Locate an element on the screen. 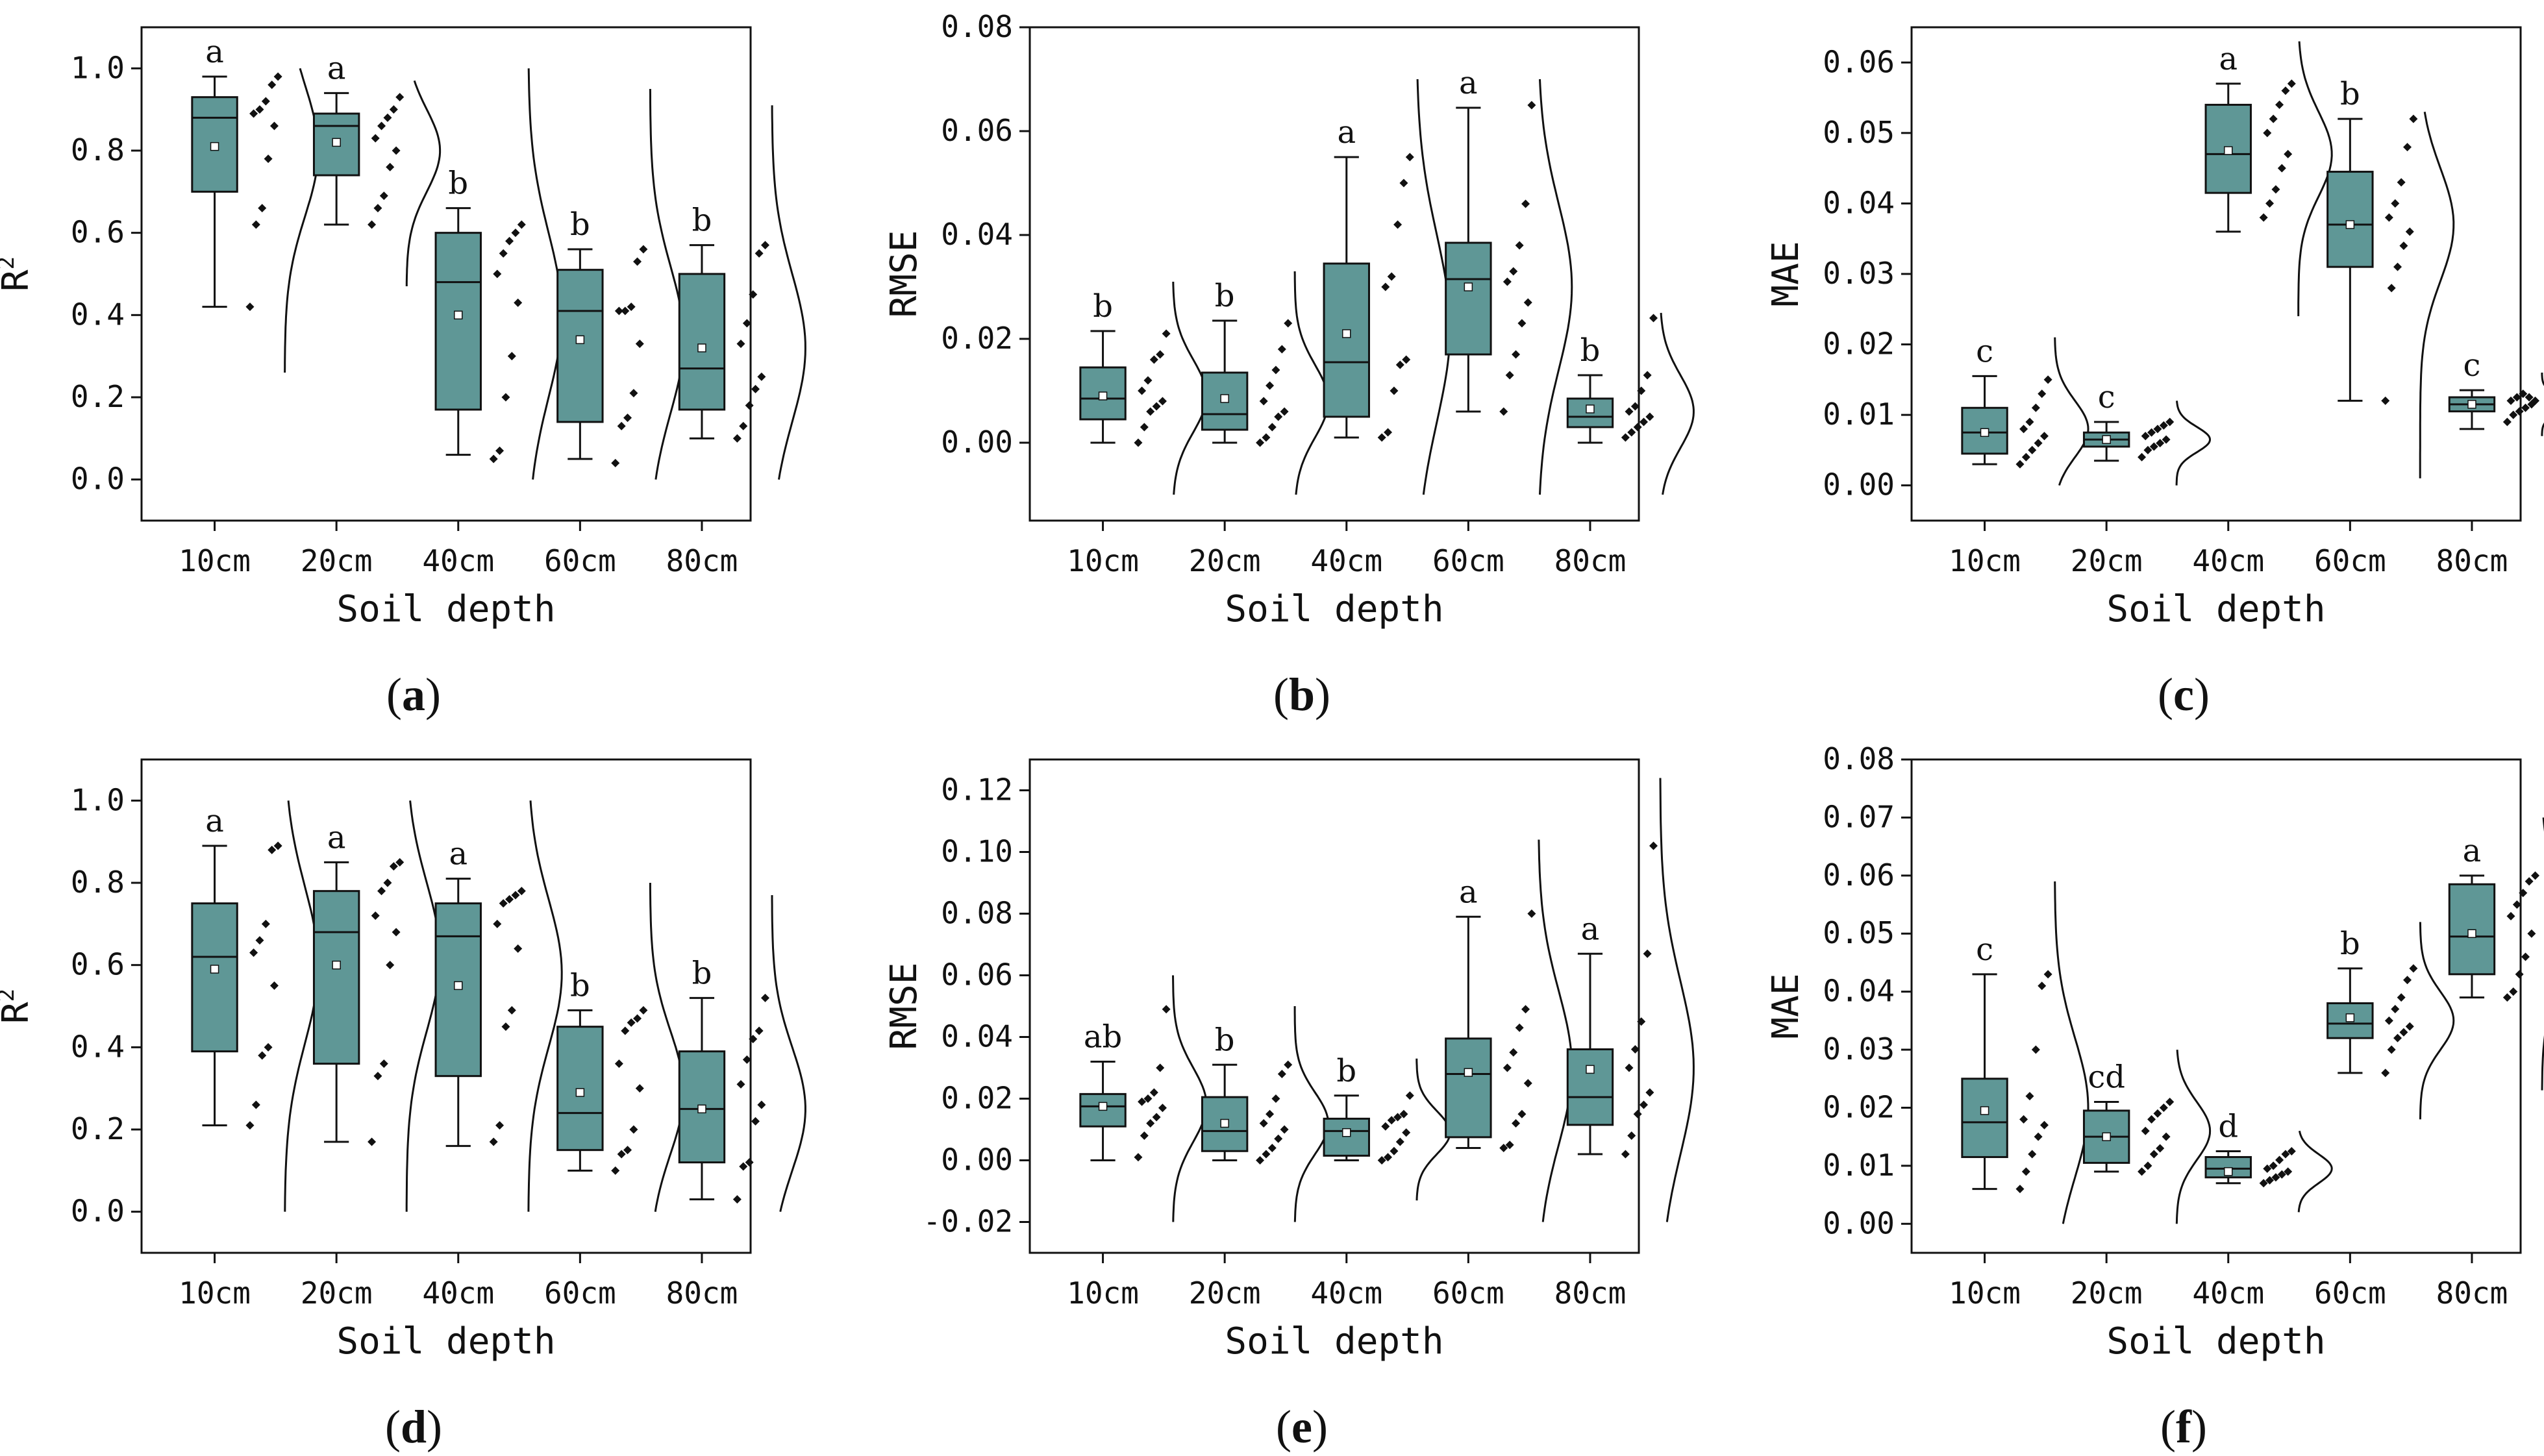 The height and width of the screenshot is (1456, 2544). significance-letter: d is located at coordinates (2228, 1127).